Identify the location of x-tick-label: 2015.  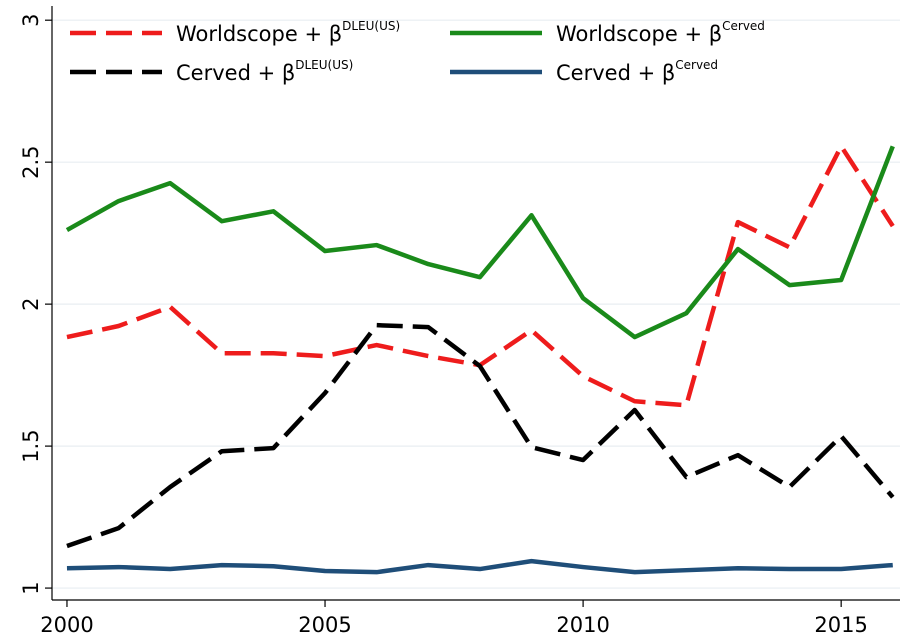
(840, 625).